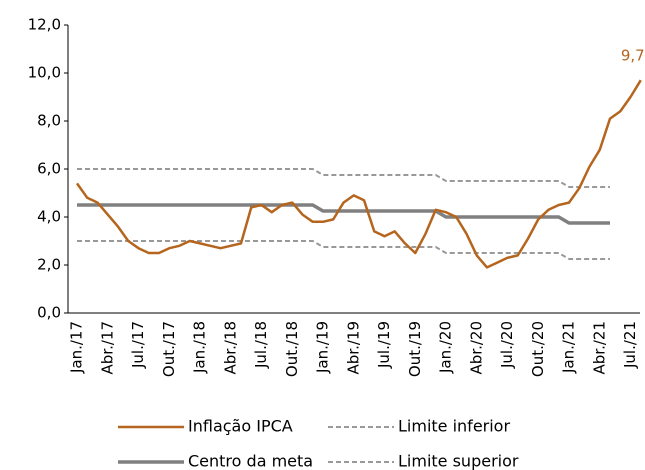 The image size is (645, 470). I want to click on y-tick-label: 8,0, so click(49, 121).